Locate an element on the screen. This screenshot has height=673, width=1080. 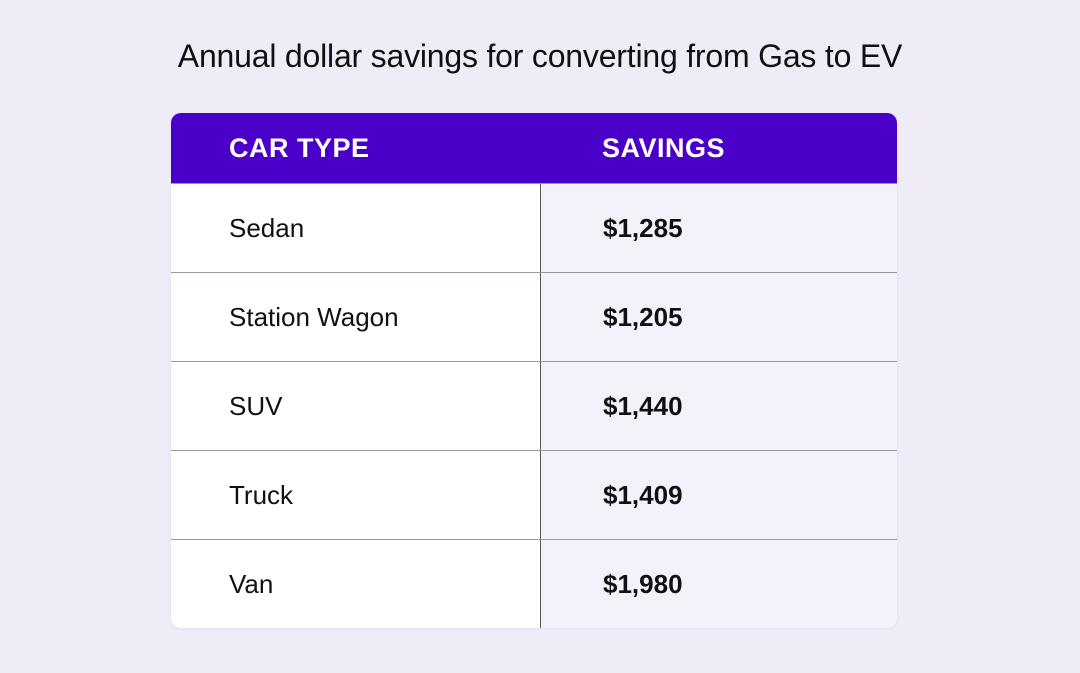
table-row: Van $1,980 is located at coordinates (534, 583).